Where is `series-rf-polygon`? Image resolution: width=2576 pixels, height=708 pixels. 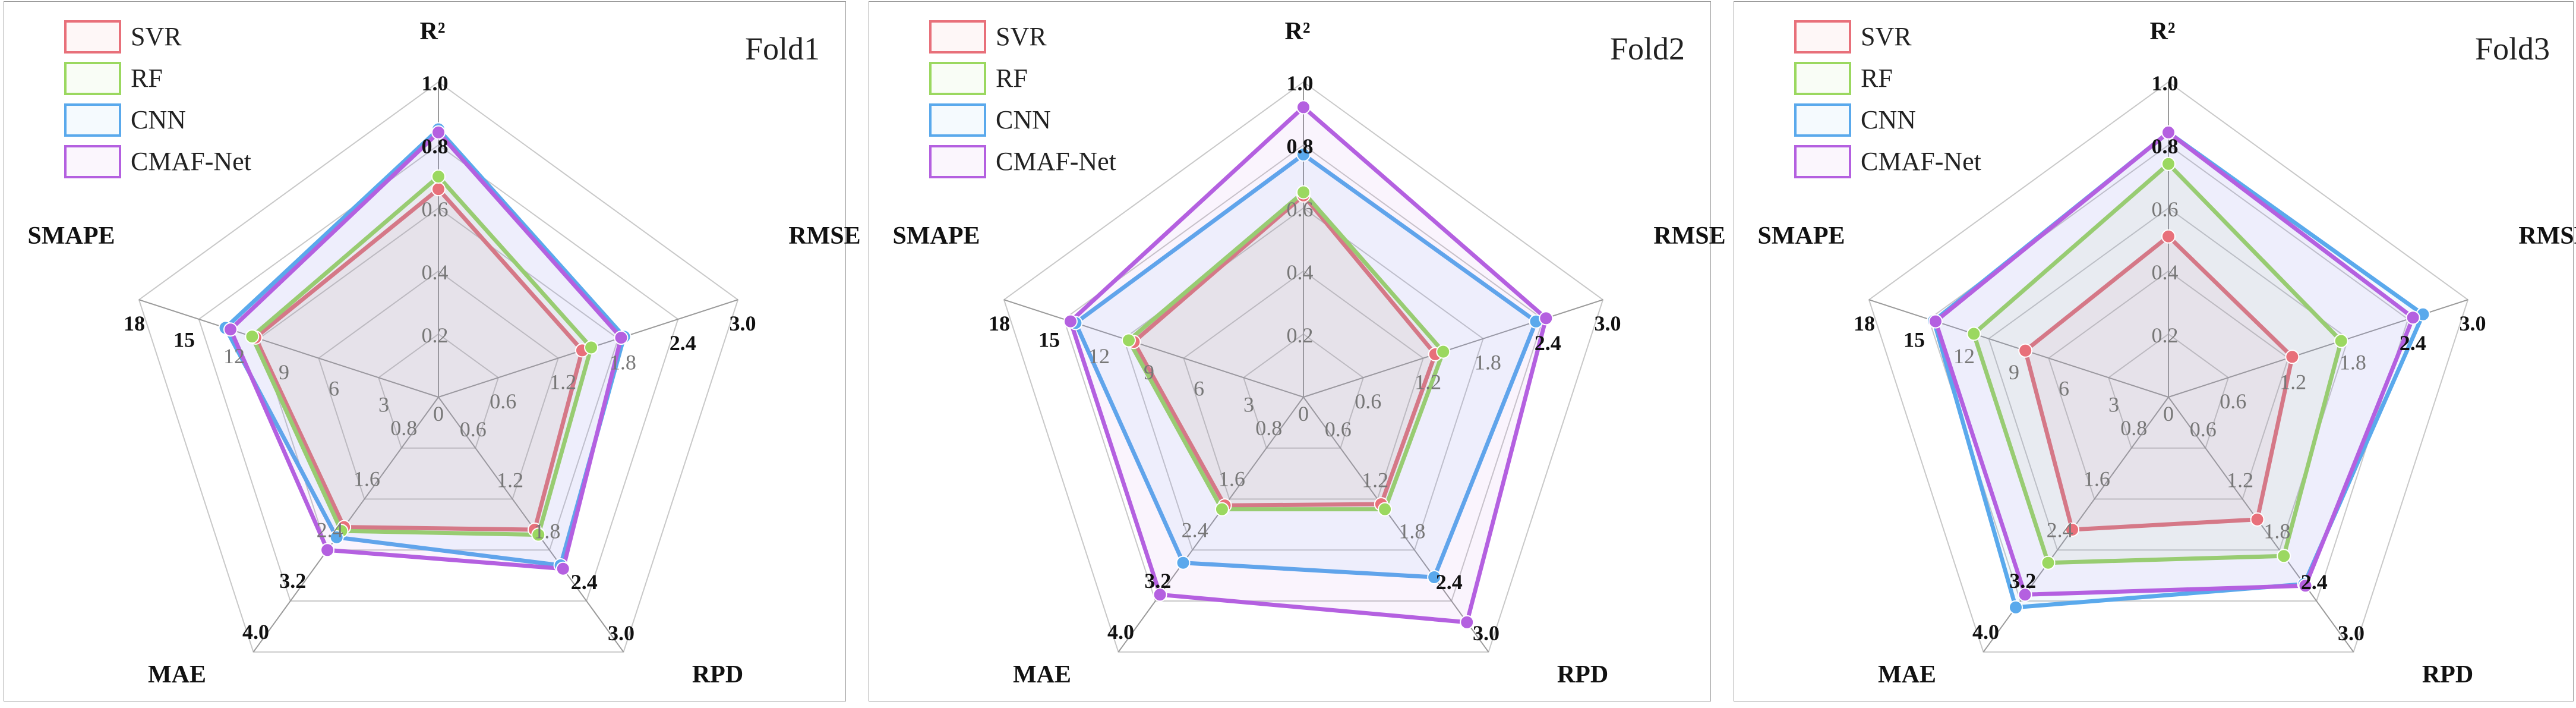 series-rf-polygon is located at coordinates (2157, 363).